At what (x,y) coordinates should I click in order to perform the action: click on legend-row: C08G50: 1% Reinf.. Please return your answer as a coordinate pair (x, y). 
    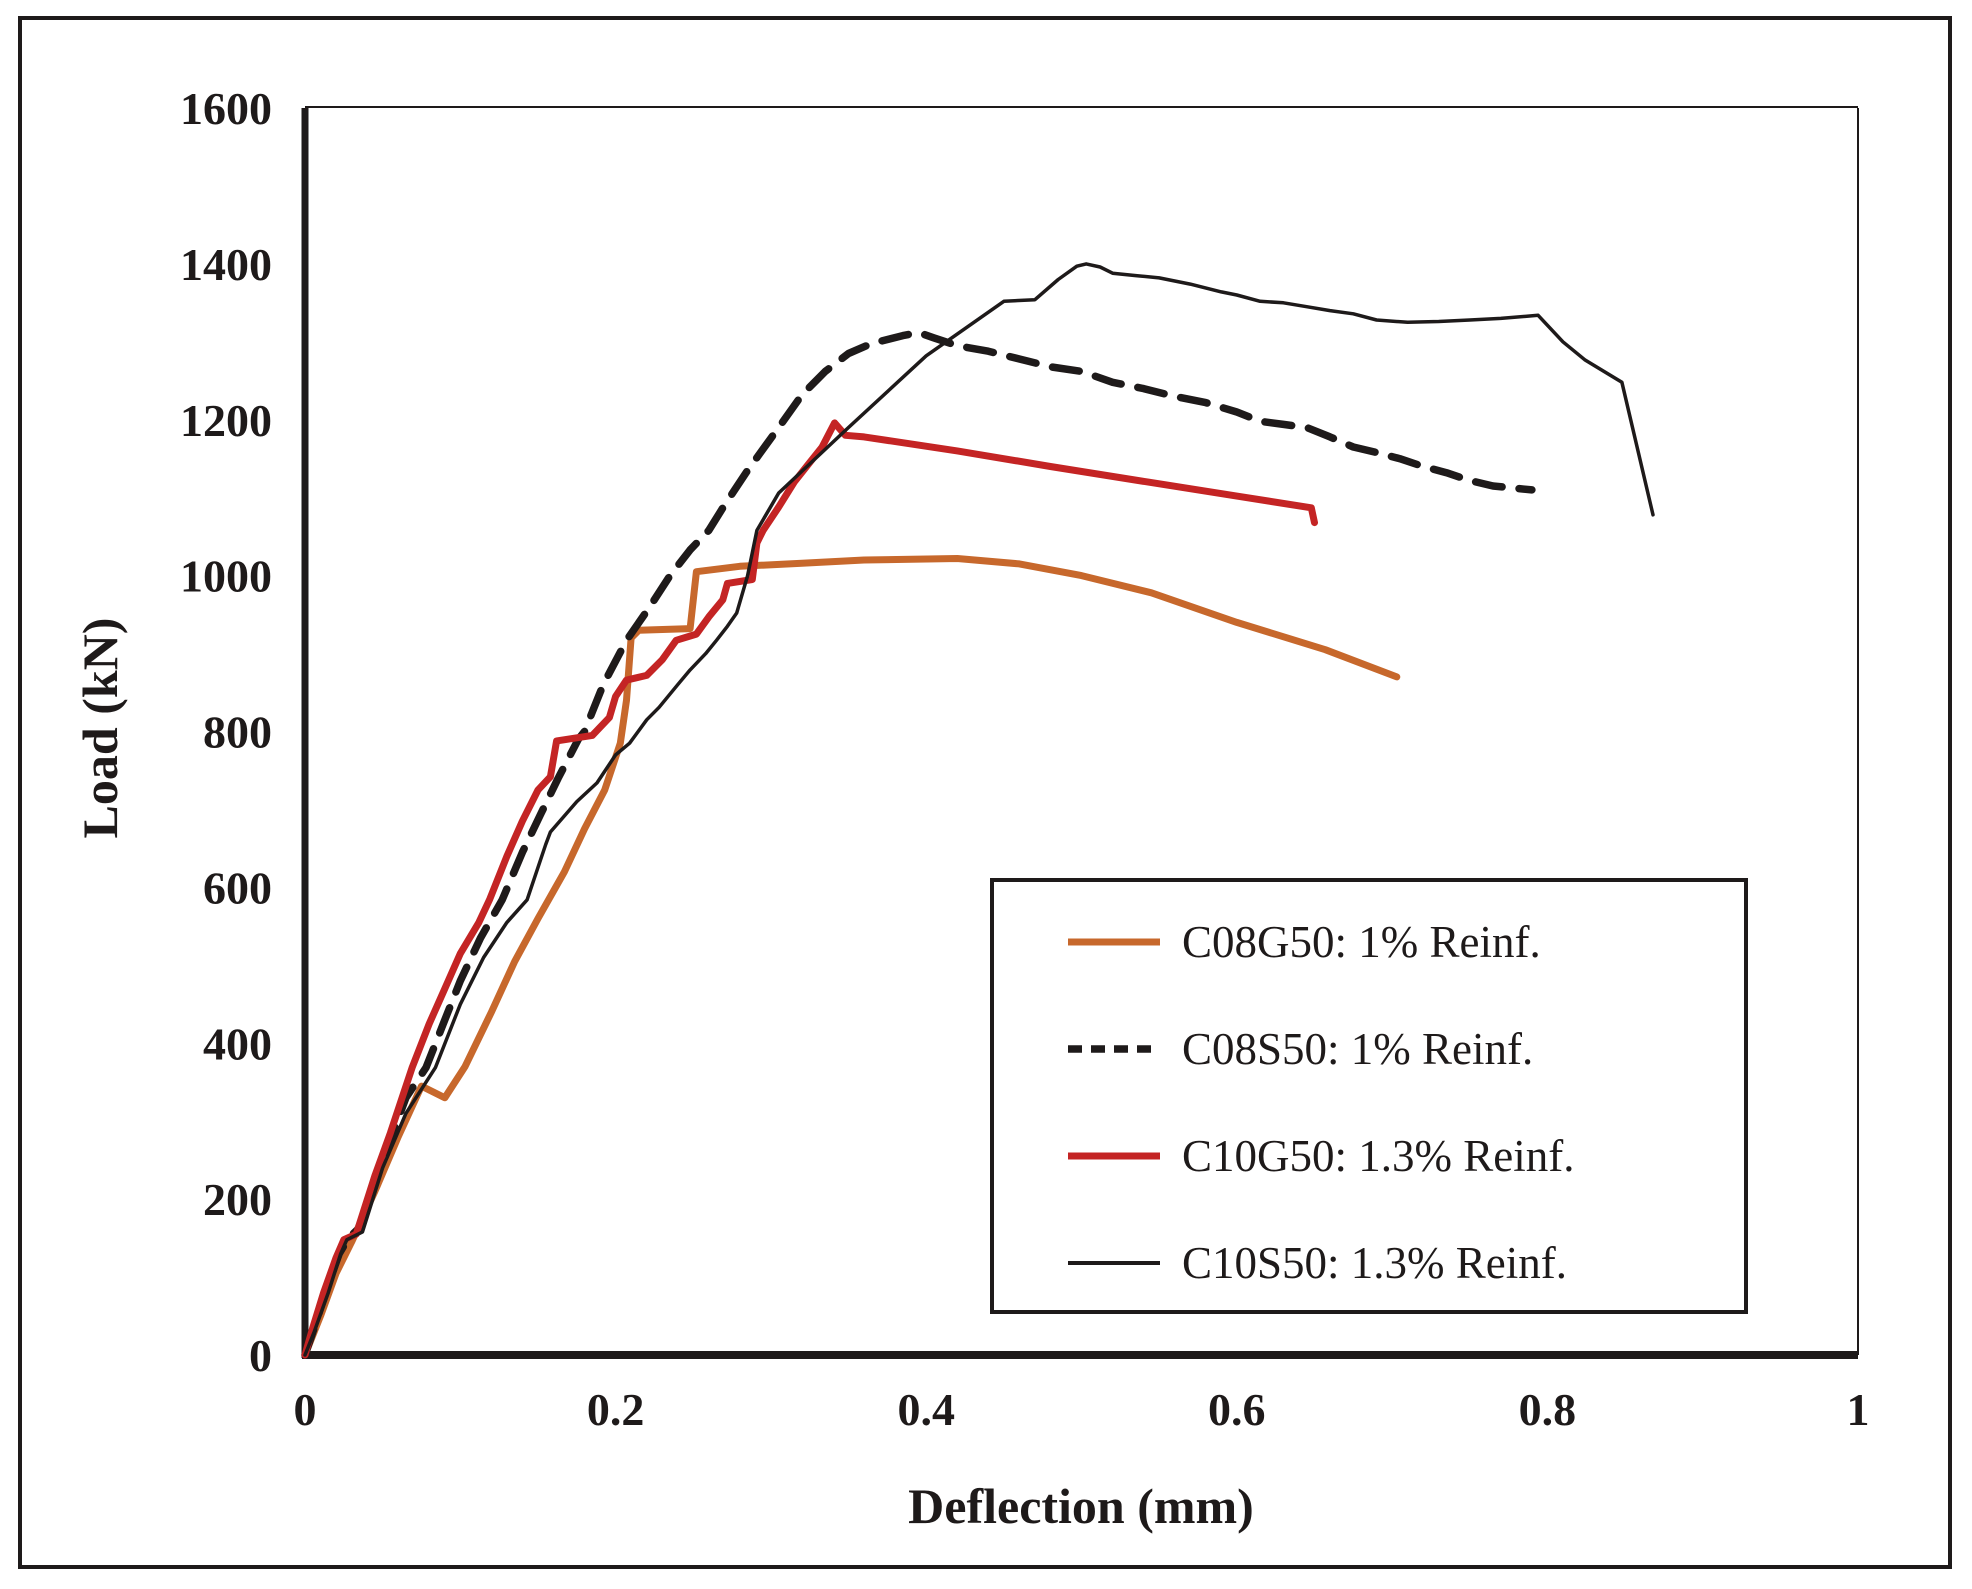
    Looking at the image, I should click on (1369, 942).